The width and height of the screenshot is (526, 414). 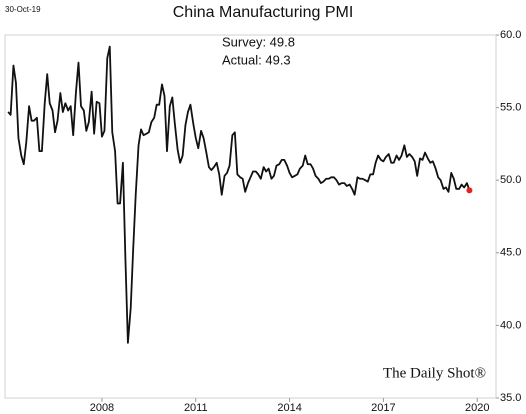 What do you see at coordinates (263, 12) in the screenshot?
I see `chart-title: China Manufacturing PMI` at bounding box center [263, 12].